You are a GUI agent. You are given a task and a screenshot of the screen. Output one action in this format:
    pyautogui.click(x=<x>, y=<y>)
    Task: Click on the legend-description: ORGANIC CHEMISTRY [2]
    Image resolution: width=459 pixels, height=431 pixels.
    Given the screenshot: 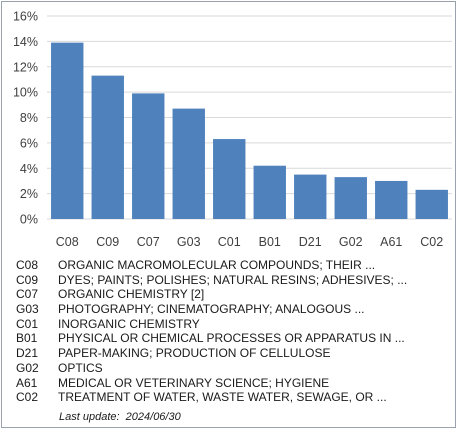 What is the action you would take?
    pyautogui.click(x=131, y=294)
    